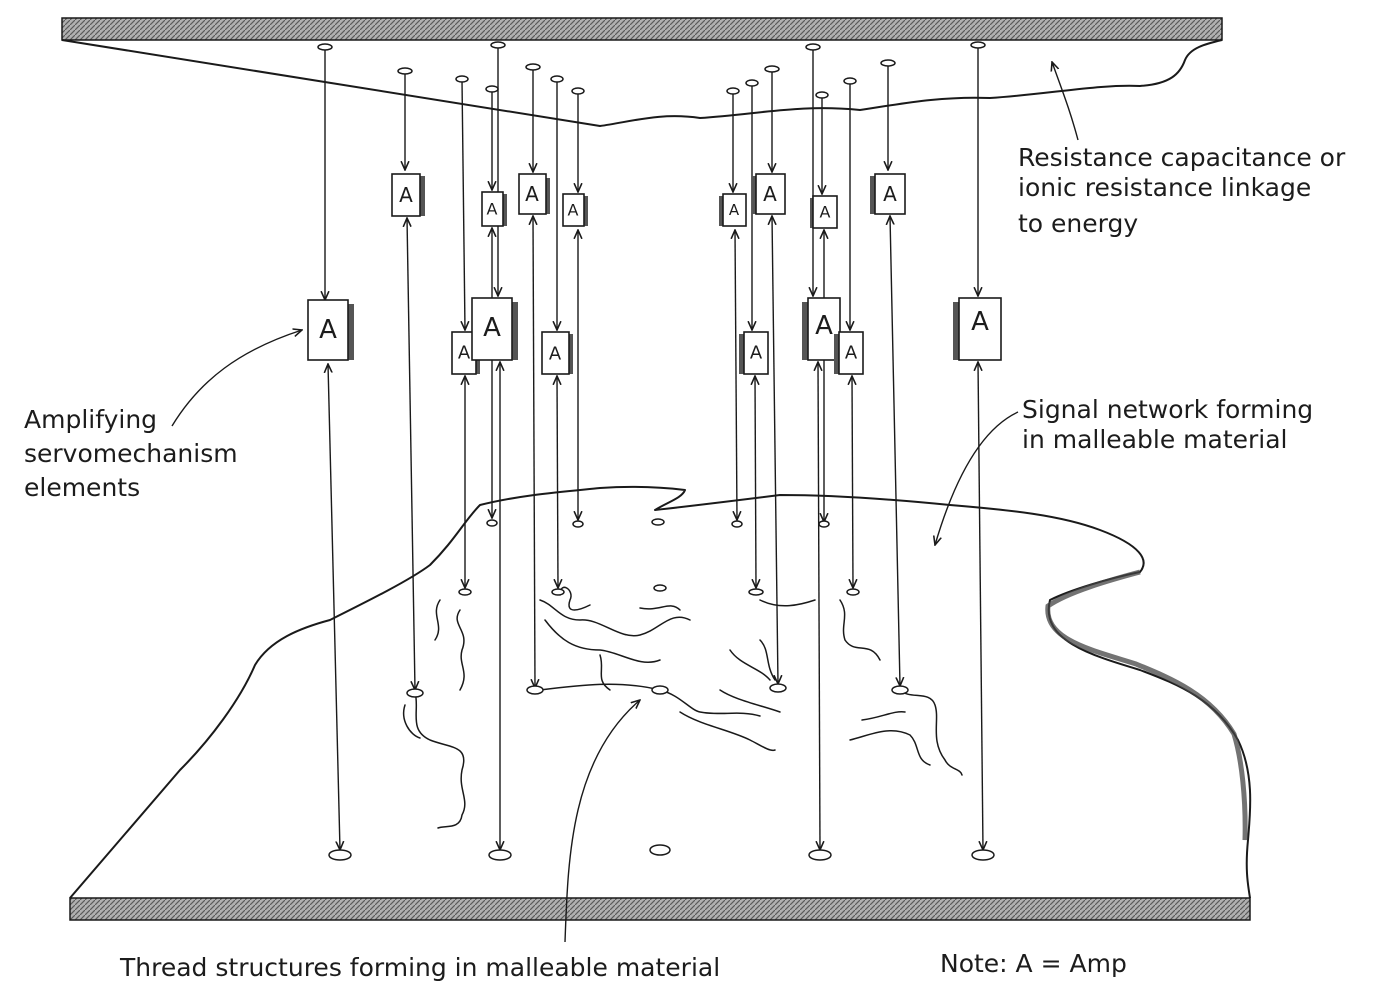  I want to click on energy-linkage-label-line1: Resistance capacitance or, so click(1182, 157).